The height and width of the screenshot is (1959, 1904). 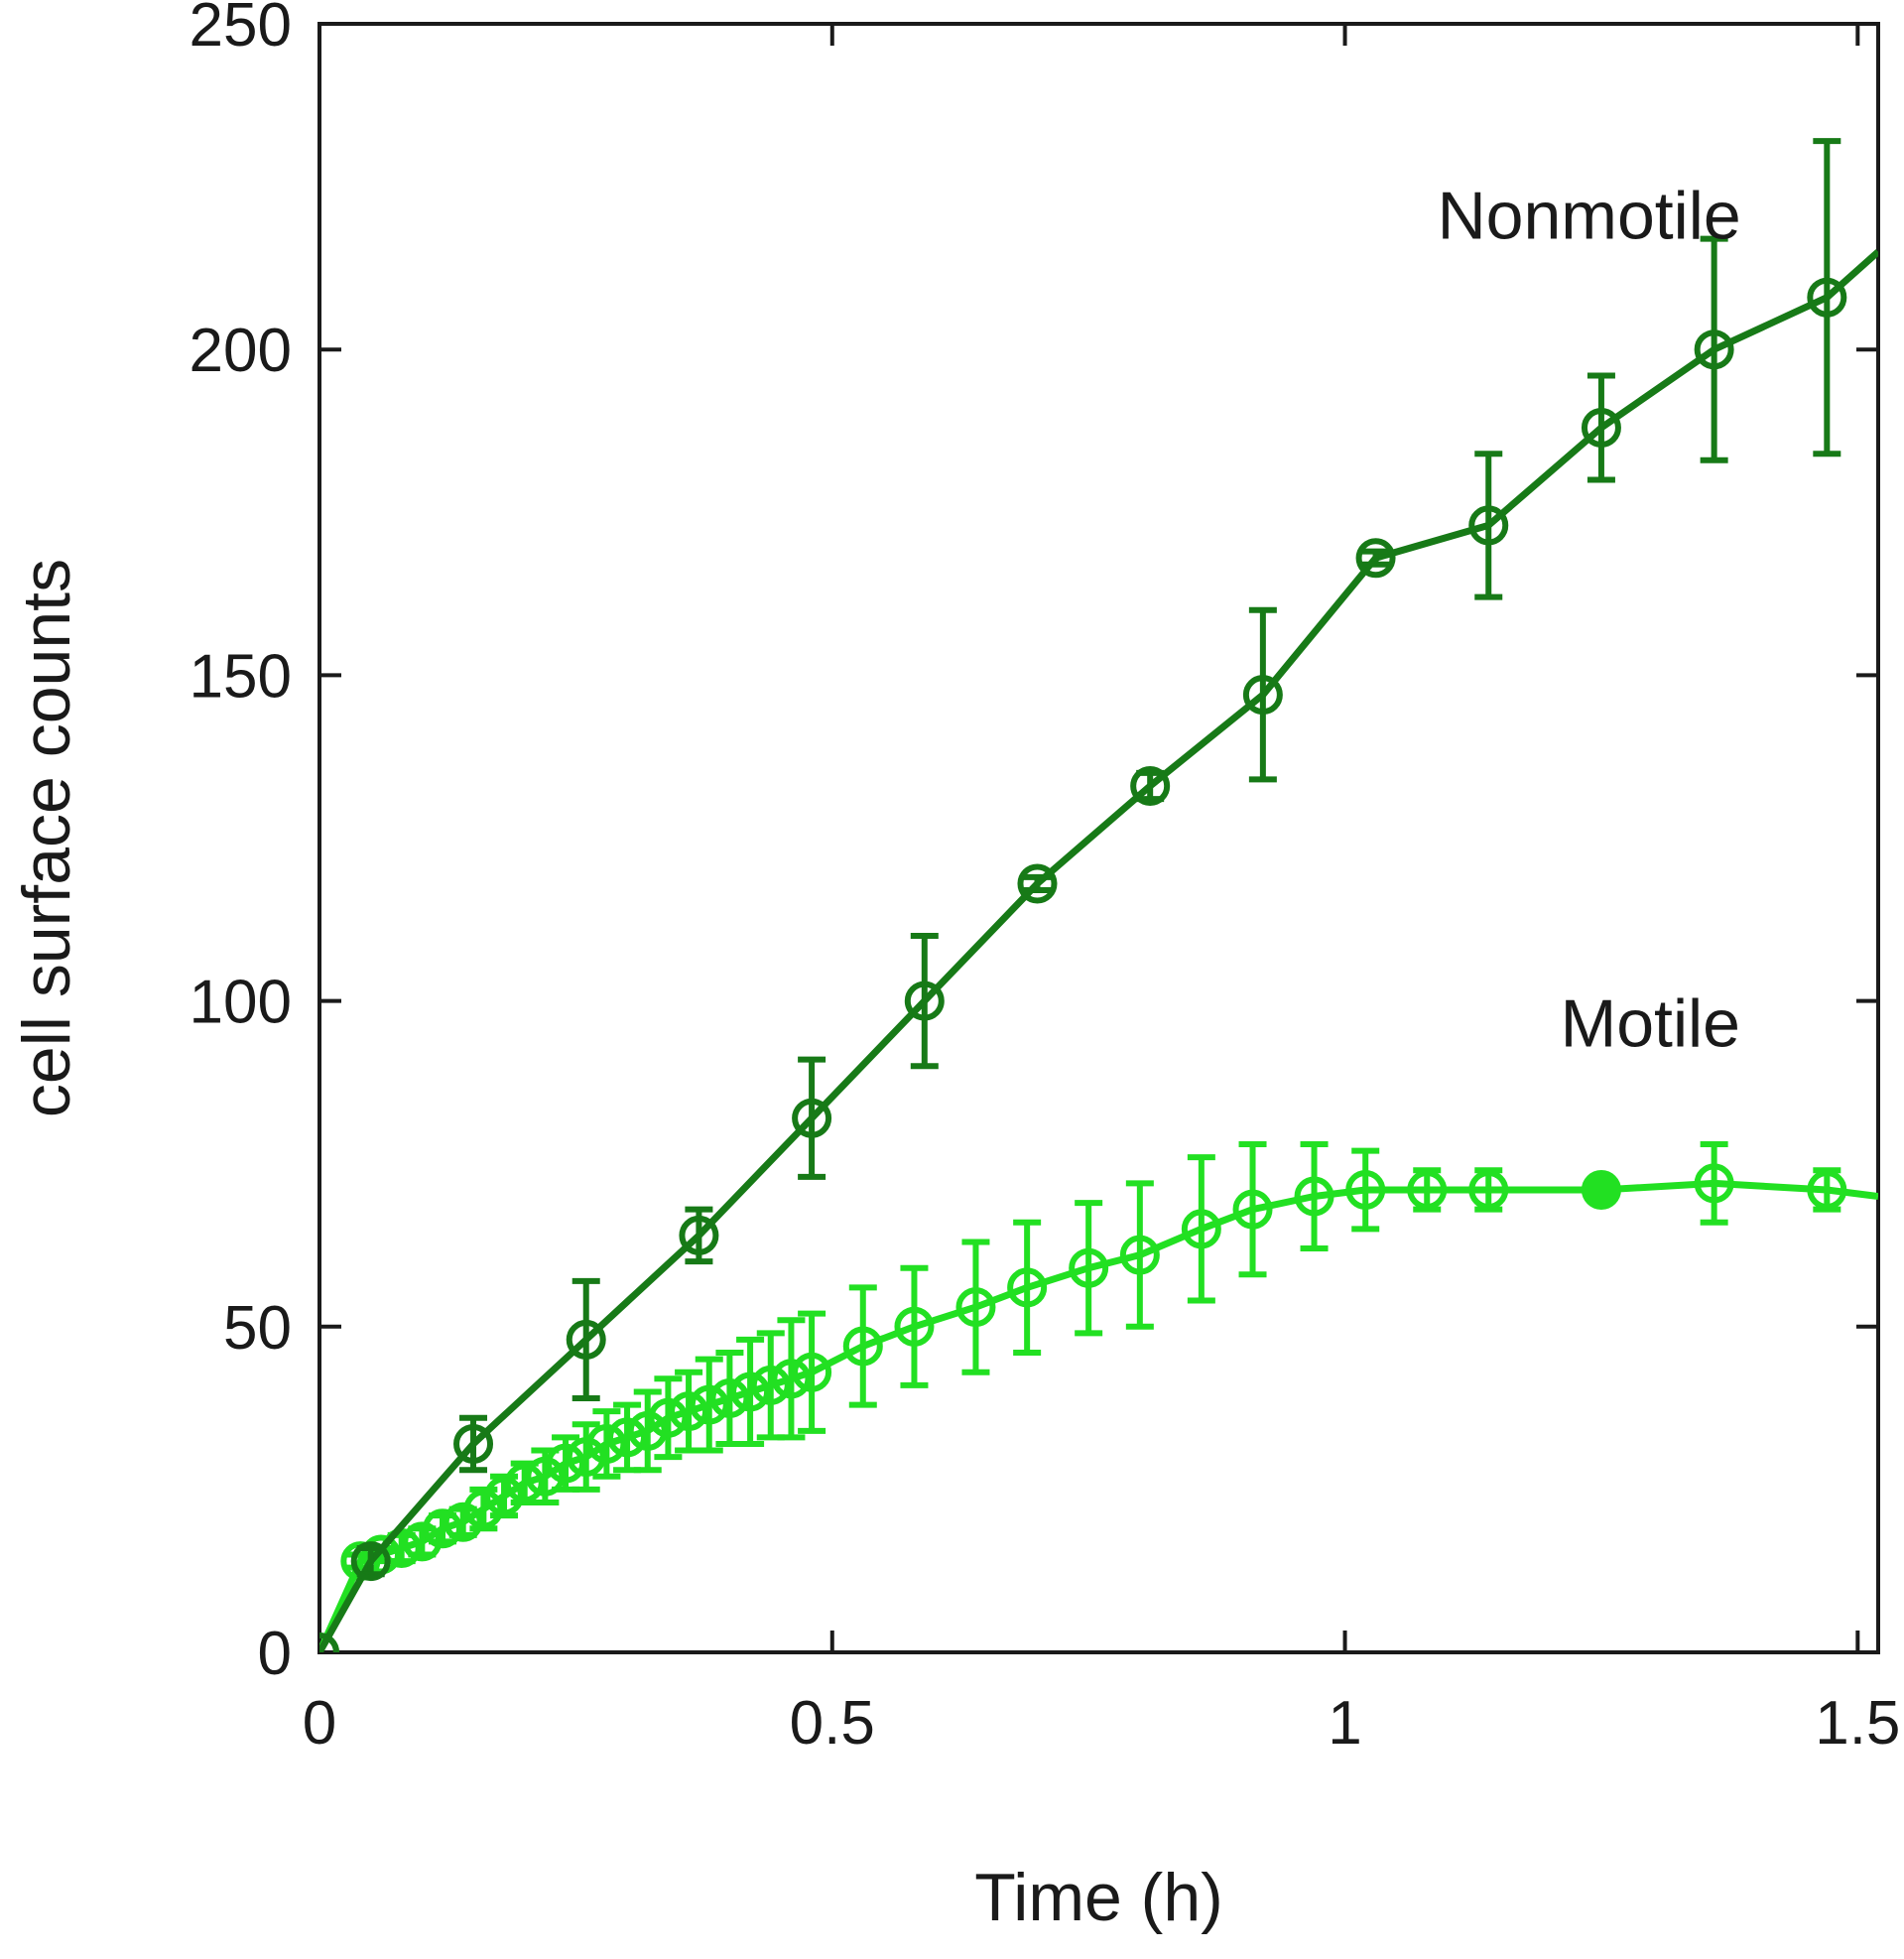 What do you see at coordinates (1344, 1723) in the screenshot?
I see `x-tick-label: 1` at bounding box center [1344, 1723].